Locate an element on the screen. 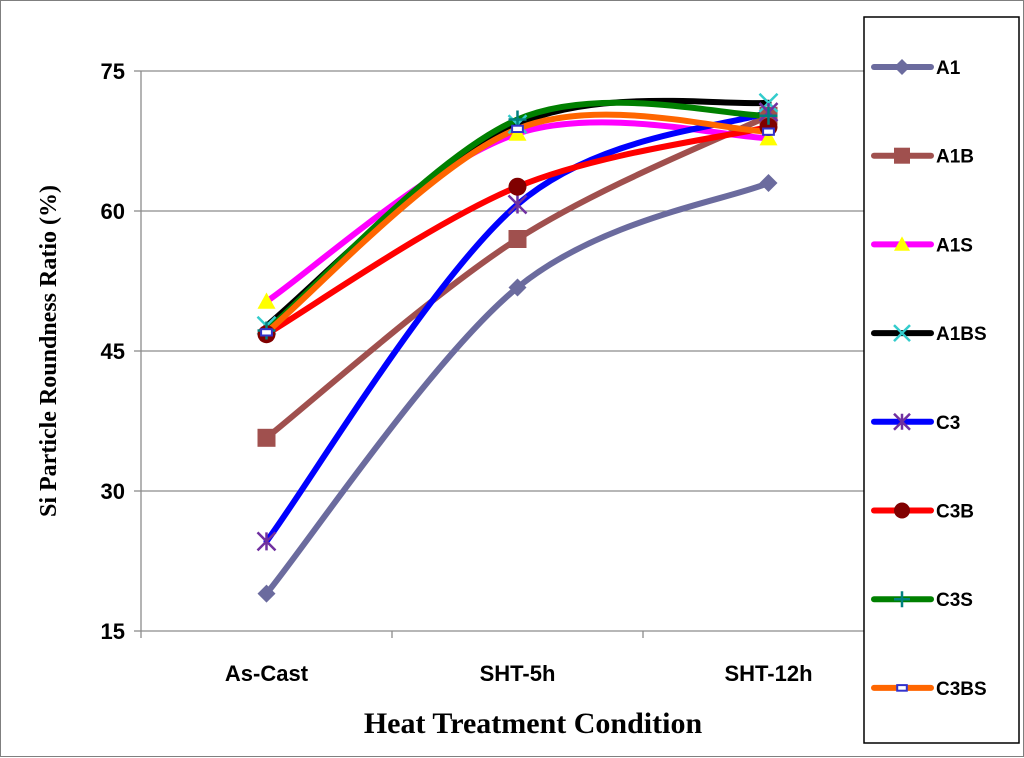  legend: A1 A1B A1S A1BS C3 C3B C3S C3BS is located at coordinates (941, 380).